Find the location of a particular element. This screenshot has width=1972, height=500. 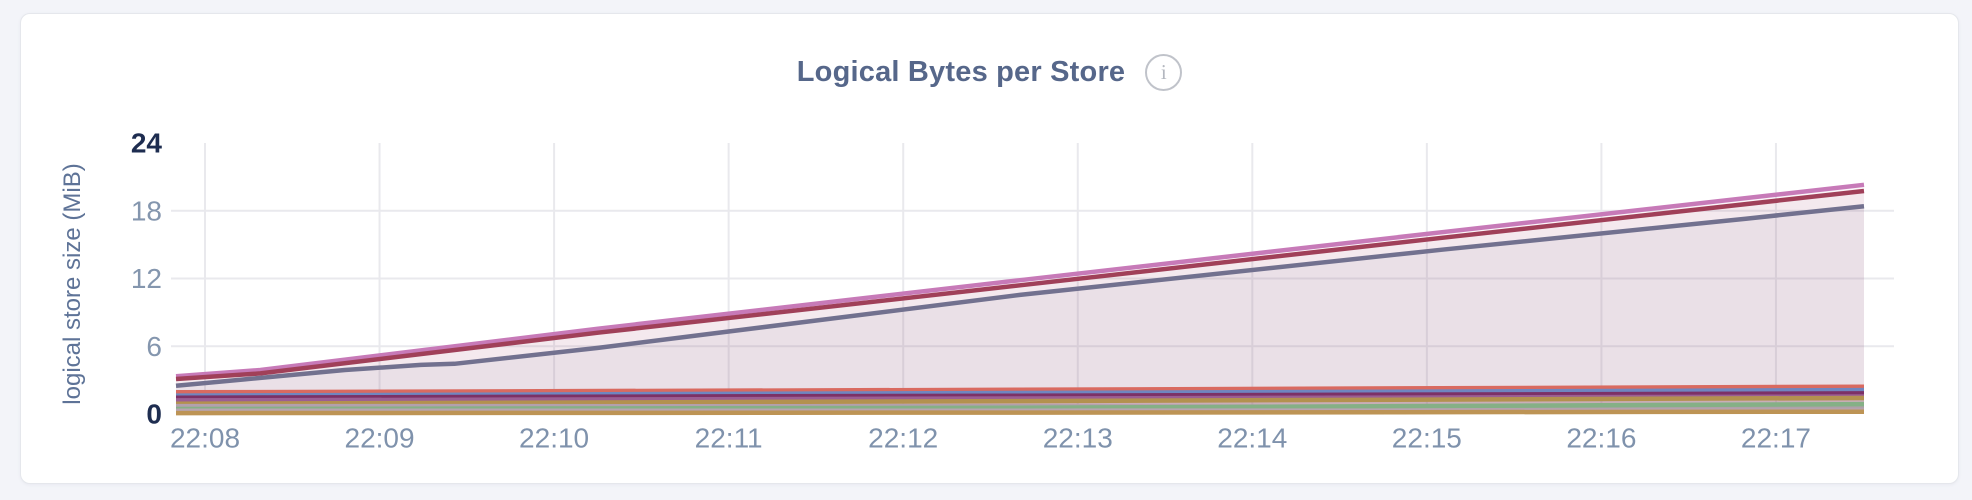

x-tick-label: 22:08 is located at coordinates (205, 438).